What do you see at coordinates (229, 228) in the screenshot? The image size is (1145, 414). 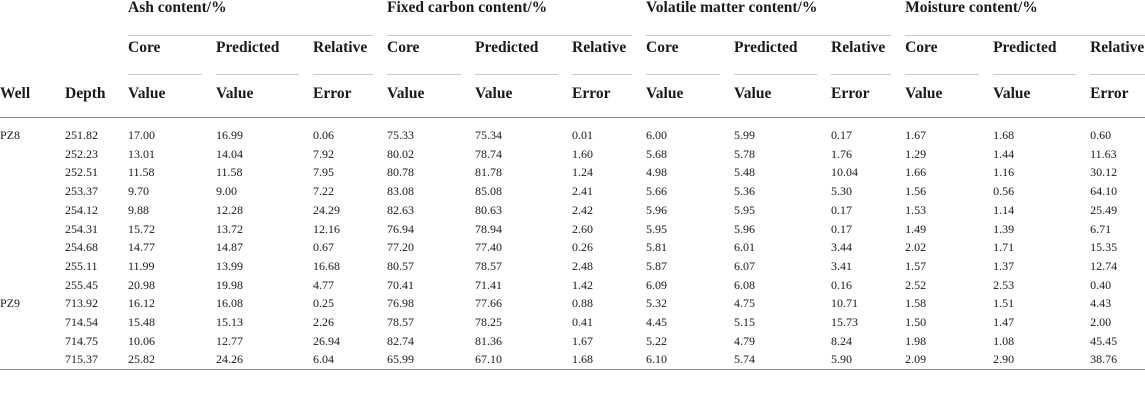 I see `cell-value: 13.72` at bounding box center [229, 228].